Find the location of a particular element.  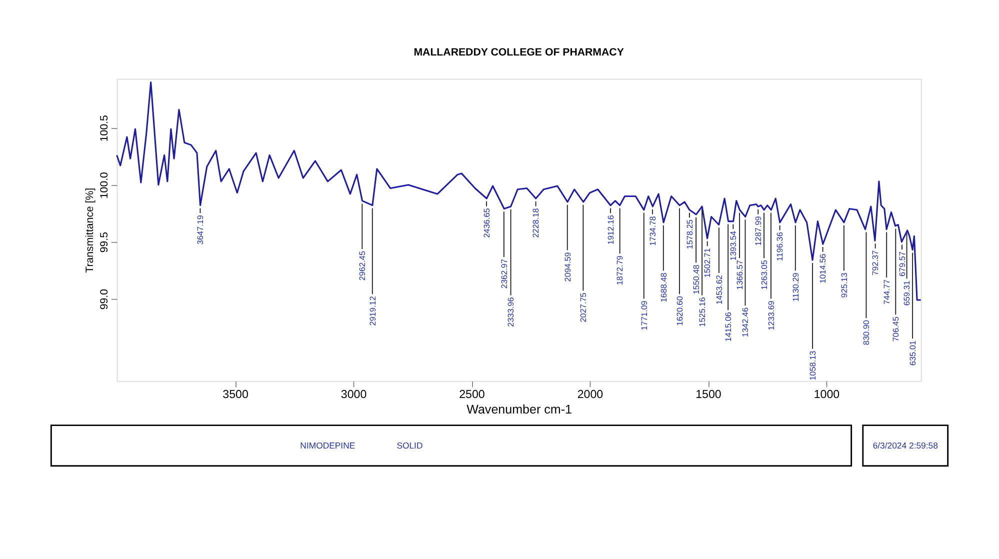

y-tick-label: 99.0 is located at coordinates (104, 299).